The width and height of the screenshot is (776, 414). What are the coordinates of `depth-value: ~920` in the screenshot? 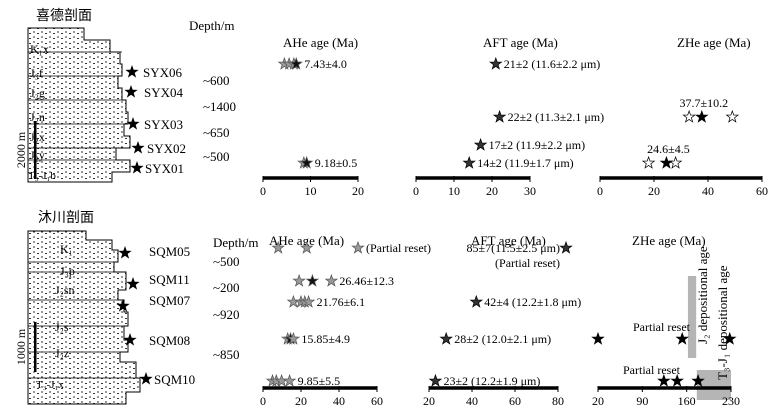 It's located at (226, 314).